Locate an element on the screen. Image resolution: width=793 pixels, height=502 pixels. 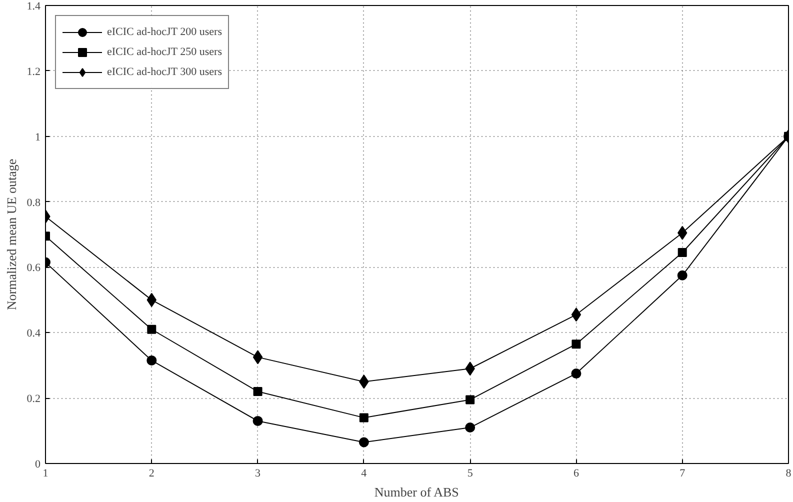
y-tick-label: 0 is located at coordinates (38, 464).